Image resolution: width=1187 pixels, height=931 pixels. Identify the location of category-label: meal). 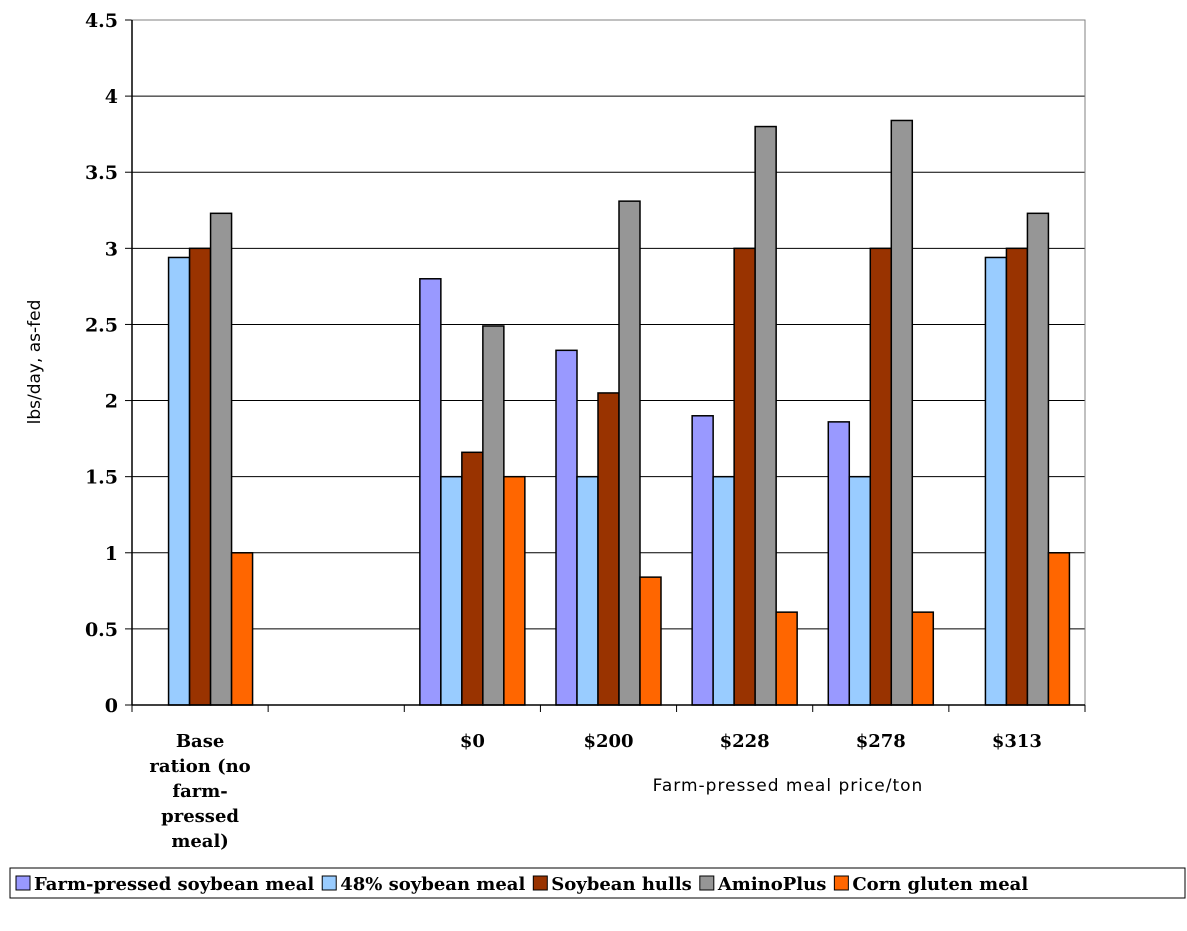
(200, 841).